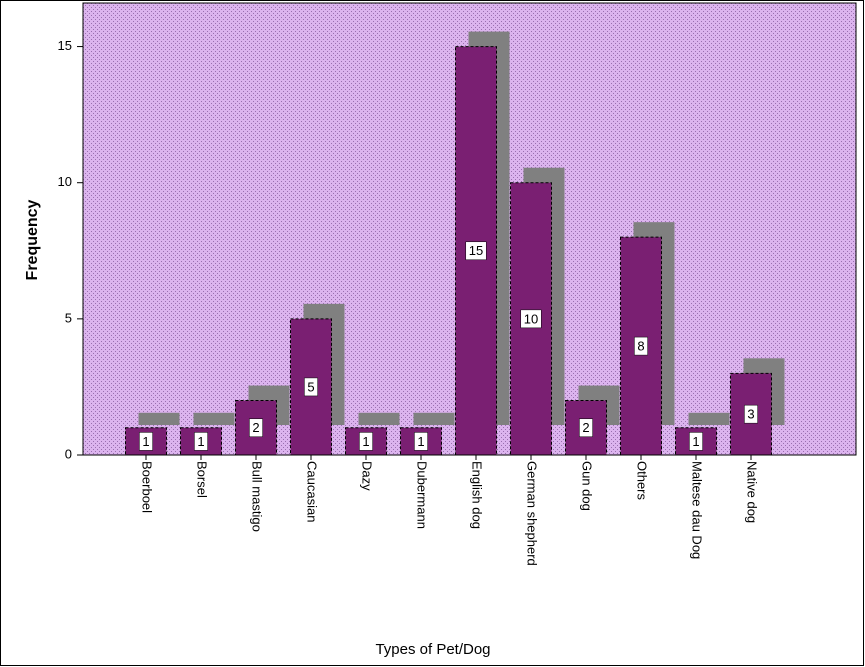 This screenshot has height=667, width=865. I want to click on value-label: 15, so click(476, 250).